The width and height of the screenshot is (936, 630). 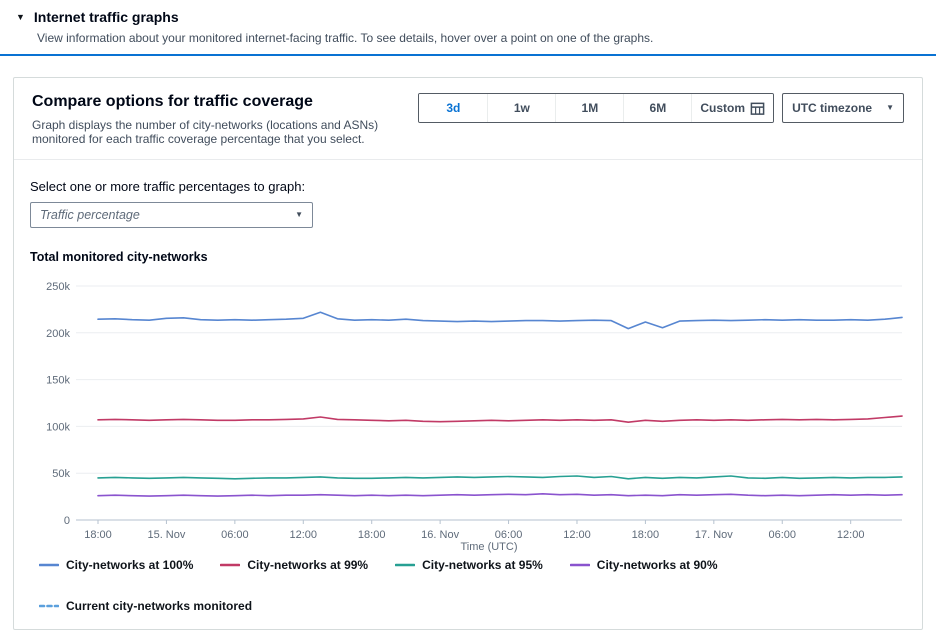 I want to click on legend-item-city-networks-at-90-: City-networks at 90%, so click(x=643, y=565).